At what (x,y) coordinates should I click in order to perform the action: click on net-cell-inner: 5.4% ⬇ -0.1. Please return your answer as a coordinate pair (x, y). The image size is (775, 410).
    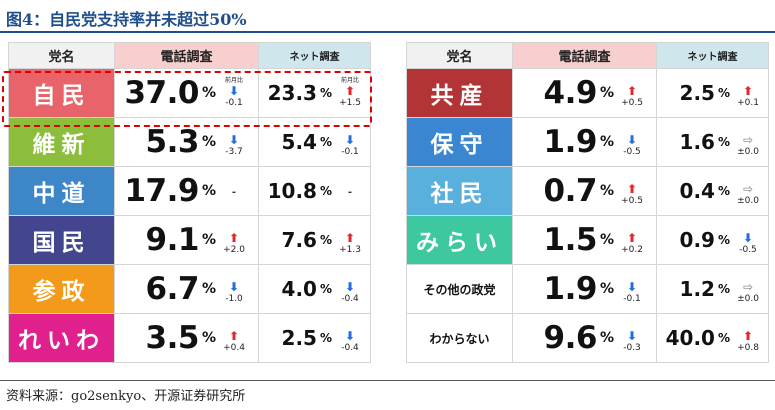
    Looking at the image, I should click on (314, 142).